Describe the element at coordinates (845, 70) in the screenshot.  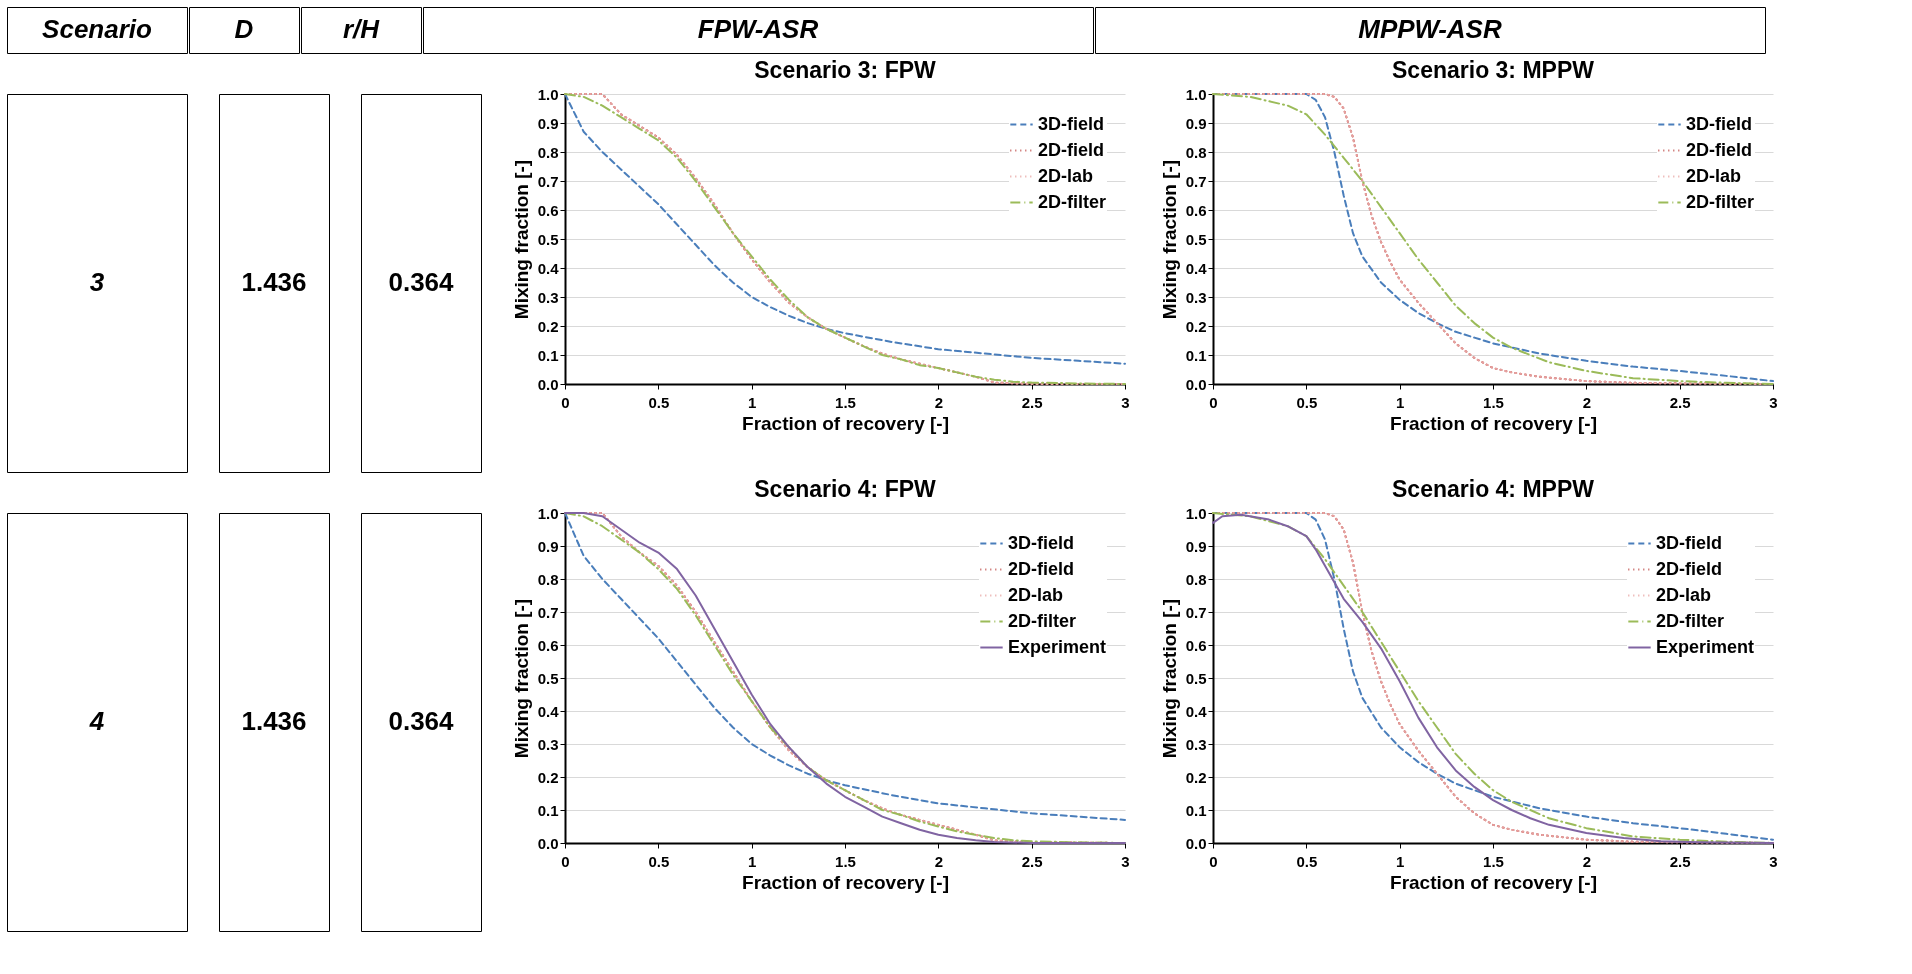
I see `chart-title: Scenario 3: FPW` at that location.